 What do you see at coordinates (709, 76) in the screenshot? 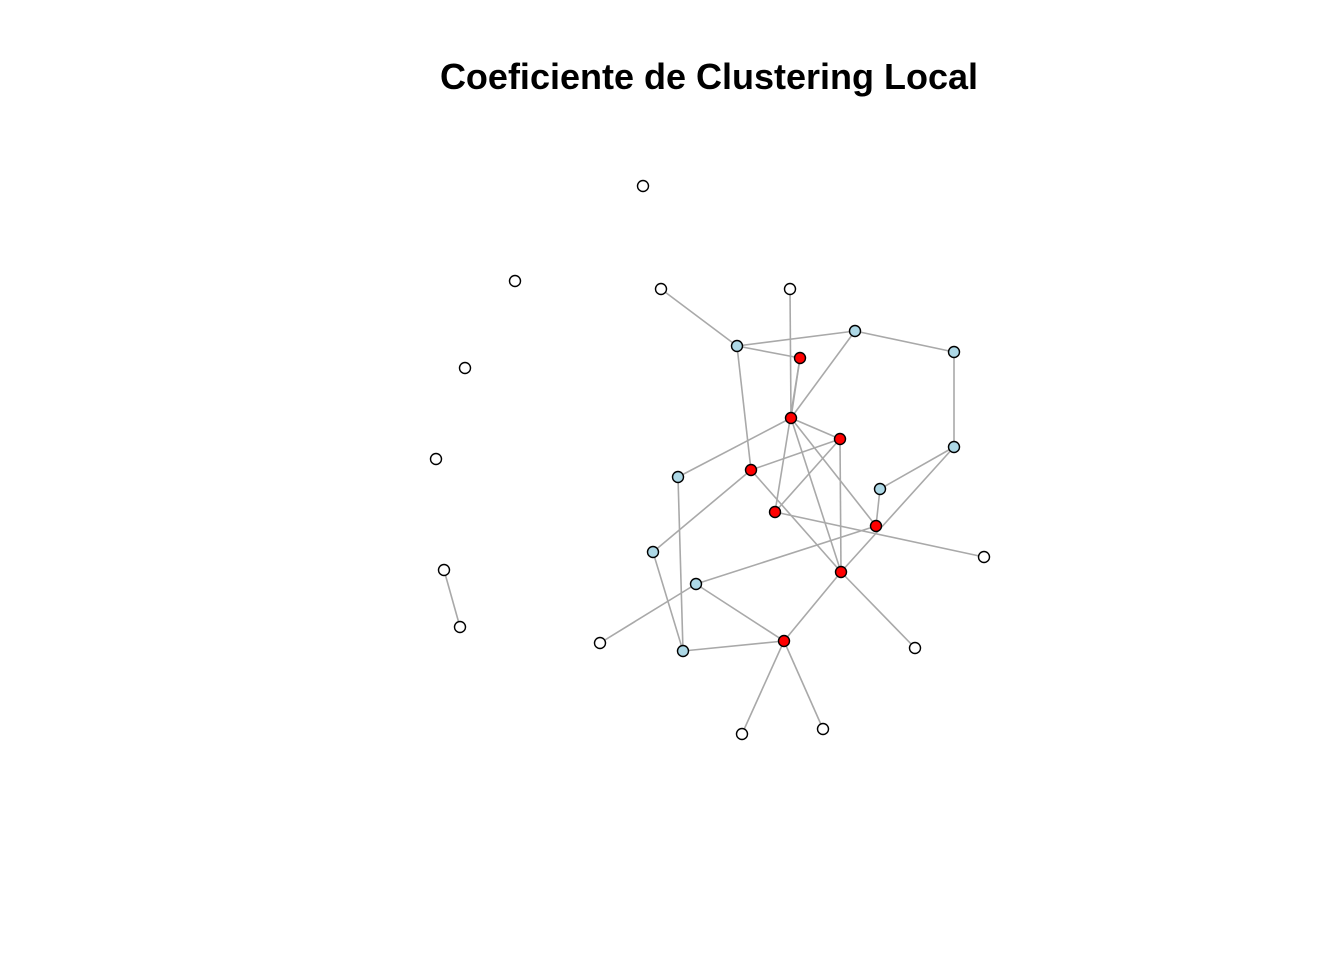
I see `plot-title: Coeficiente de Clustering Local` at bounding box center [709, 76].